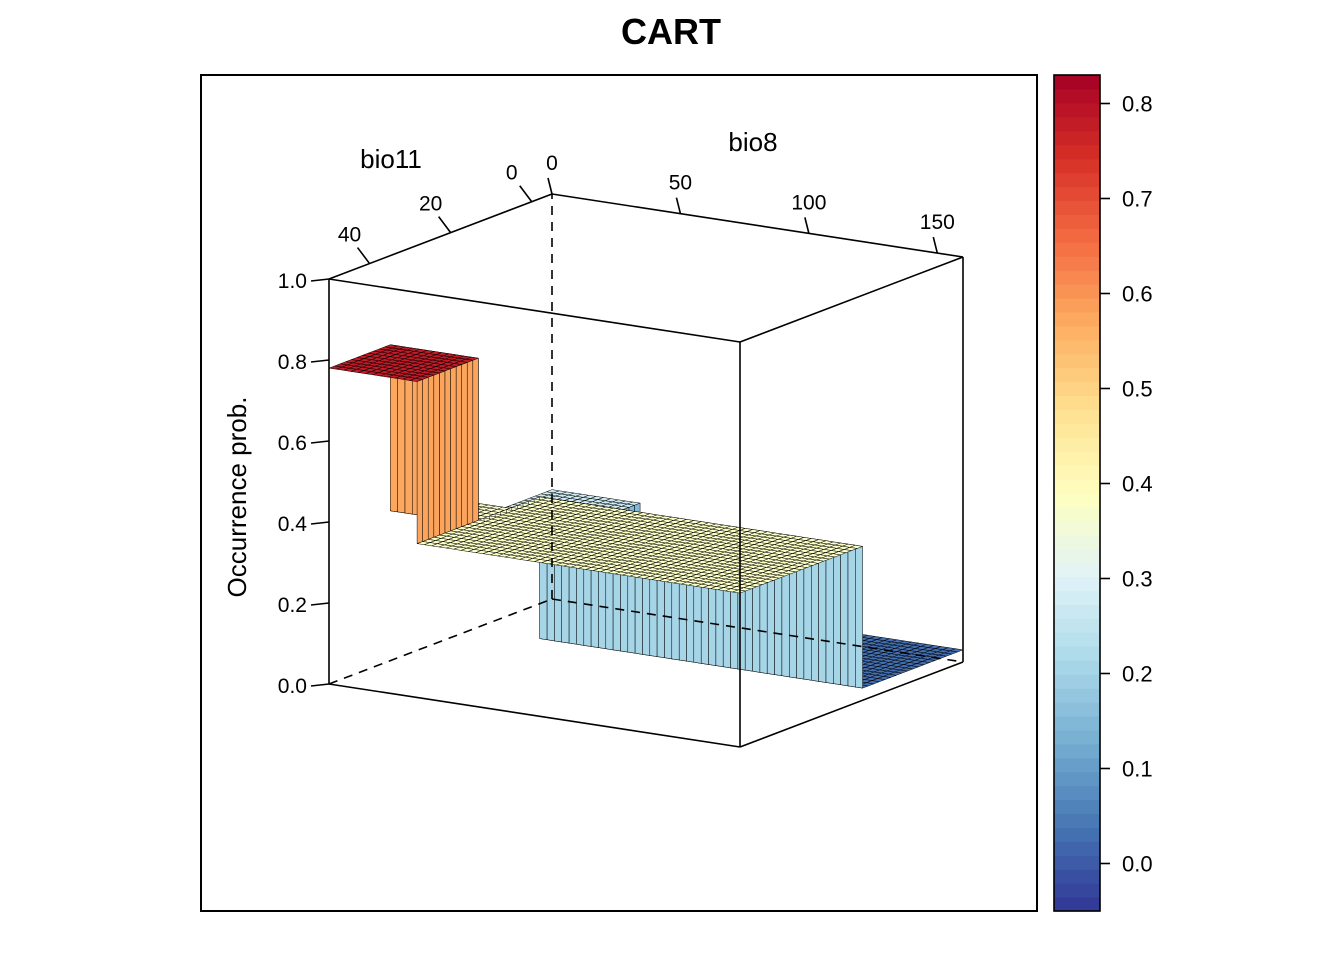 This screenshot has width=1344, height=960. Describe the element at coordinates (808, 202) in the screenshot. I see `x-tick-label: 100` at that location.